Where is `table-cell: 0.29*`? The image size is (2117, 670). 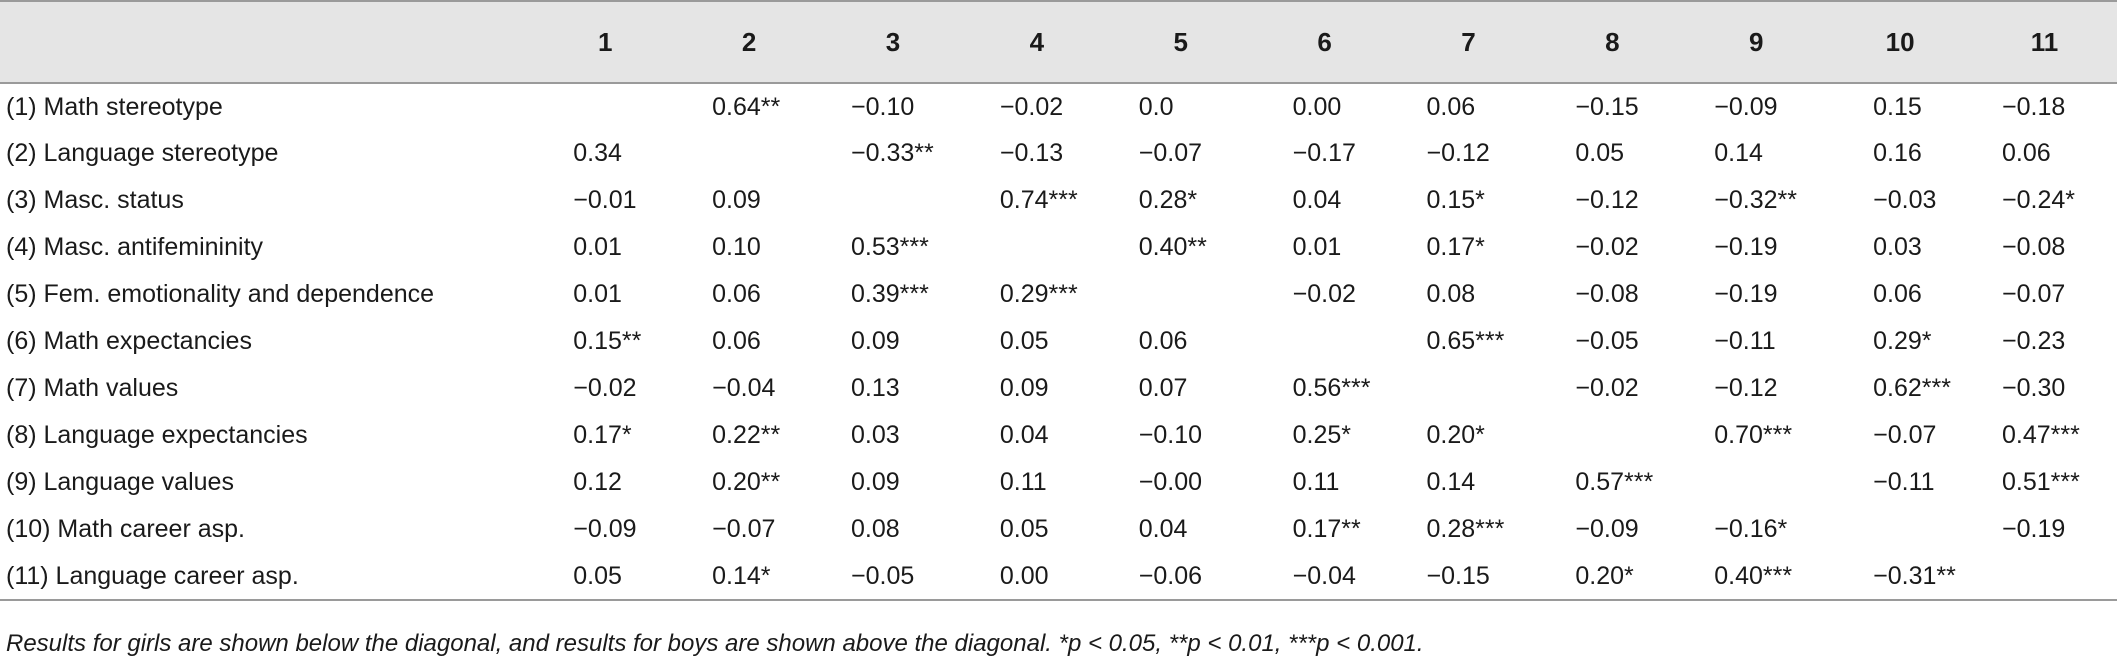 table-cell: 0.29* is located at coordinates (1902, 341).